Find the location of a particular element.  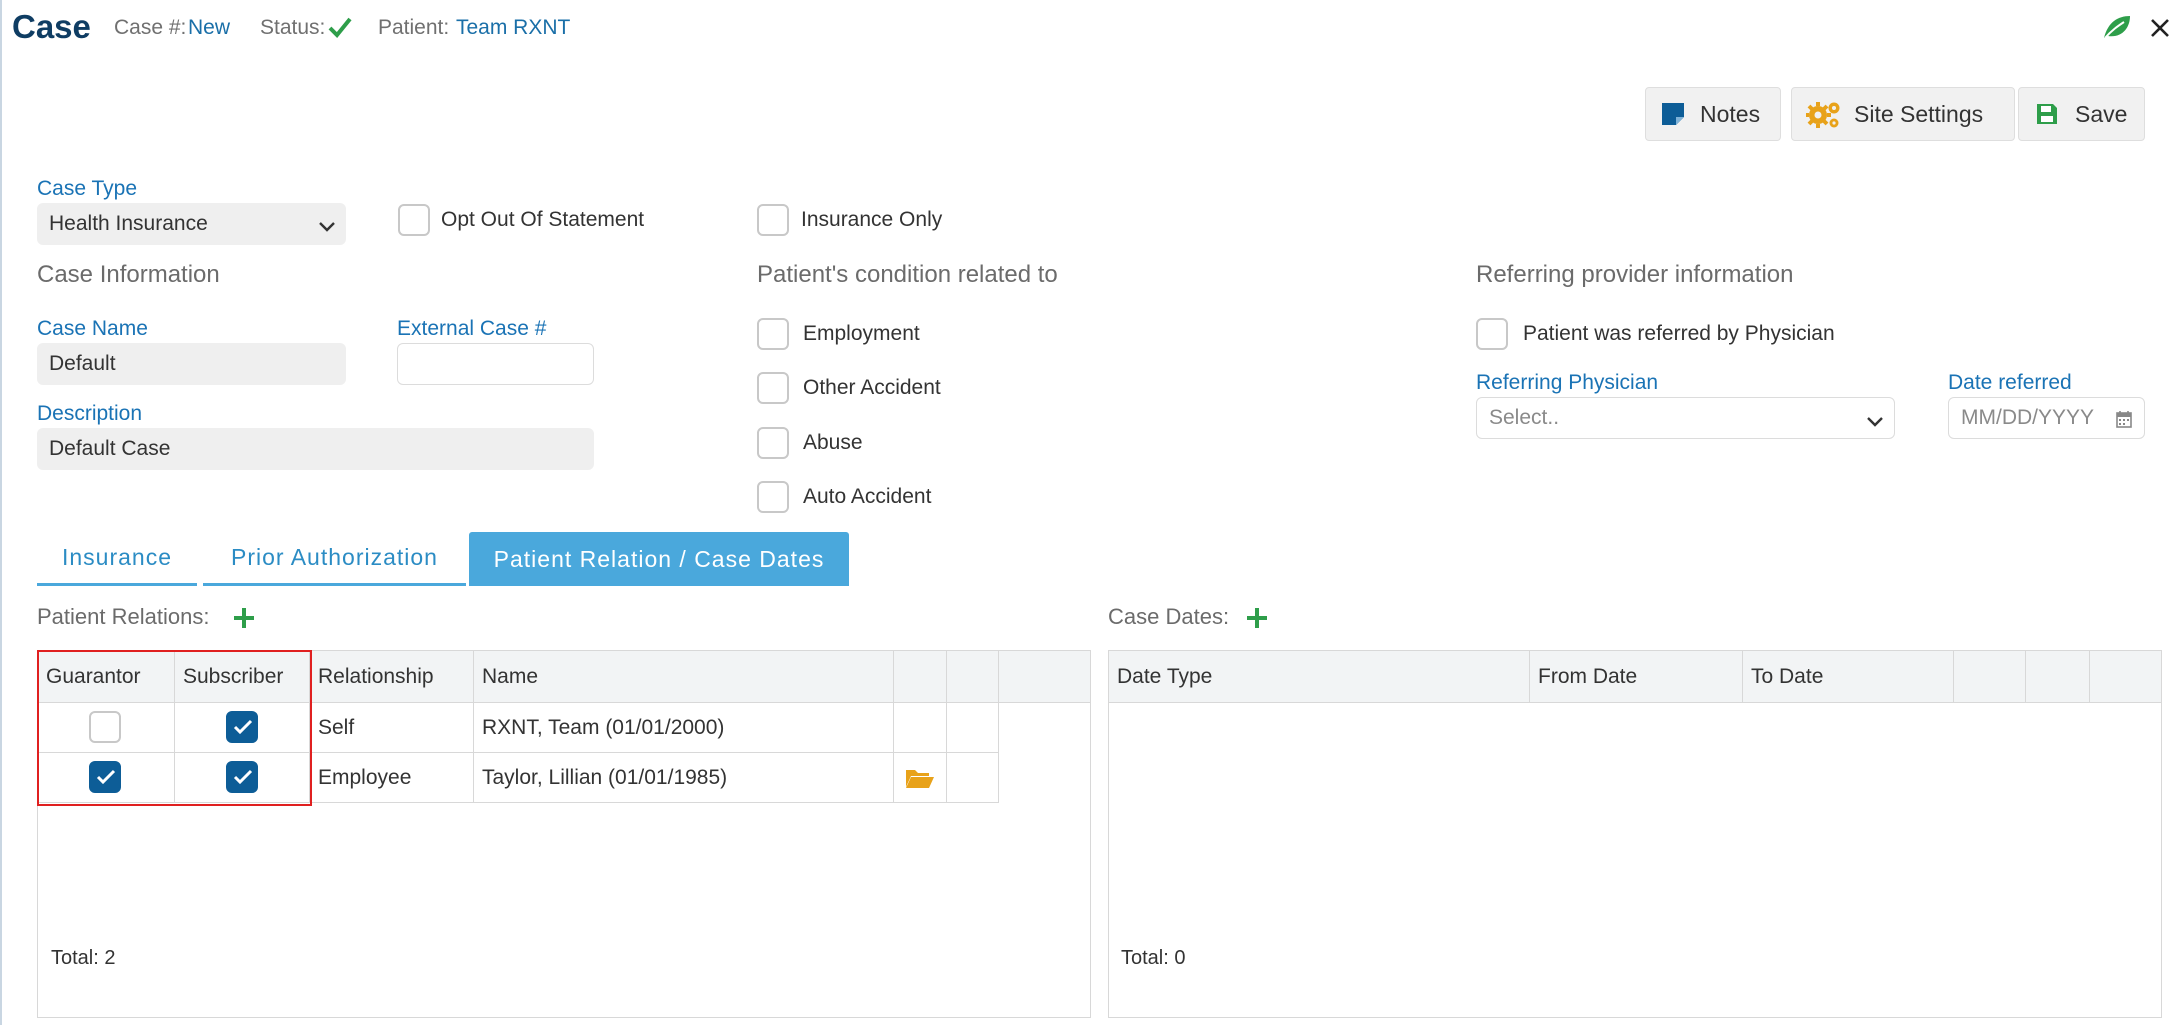

case-dates-header: Date Type From Date To Date is located at coordinates (1635, 677).